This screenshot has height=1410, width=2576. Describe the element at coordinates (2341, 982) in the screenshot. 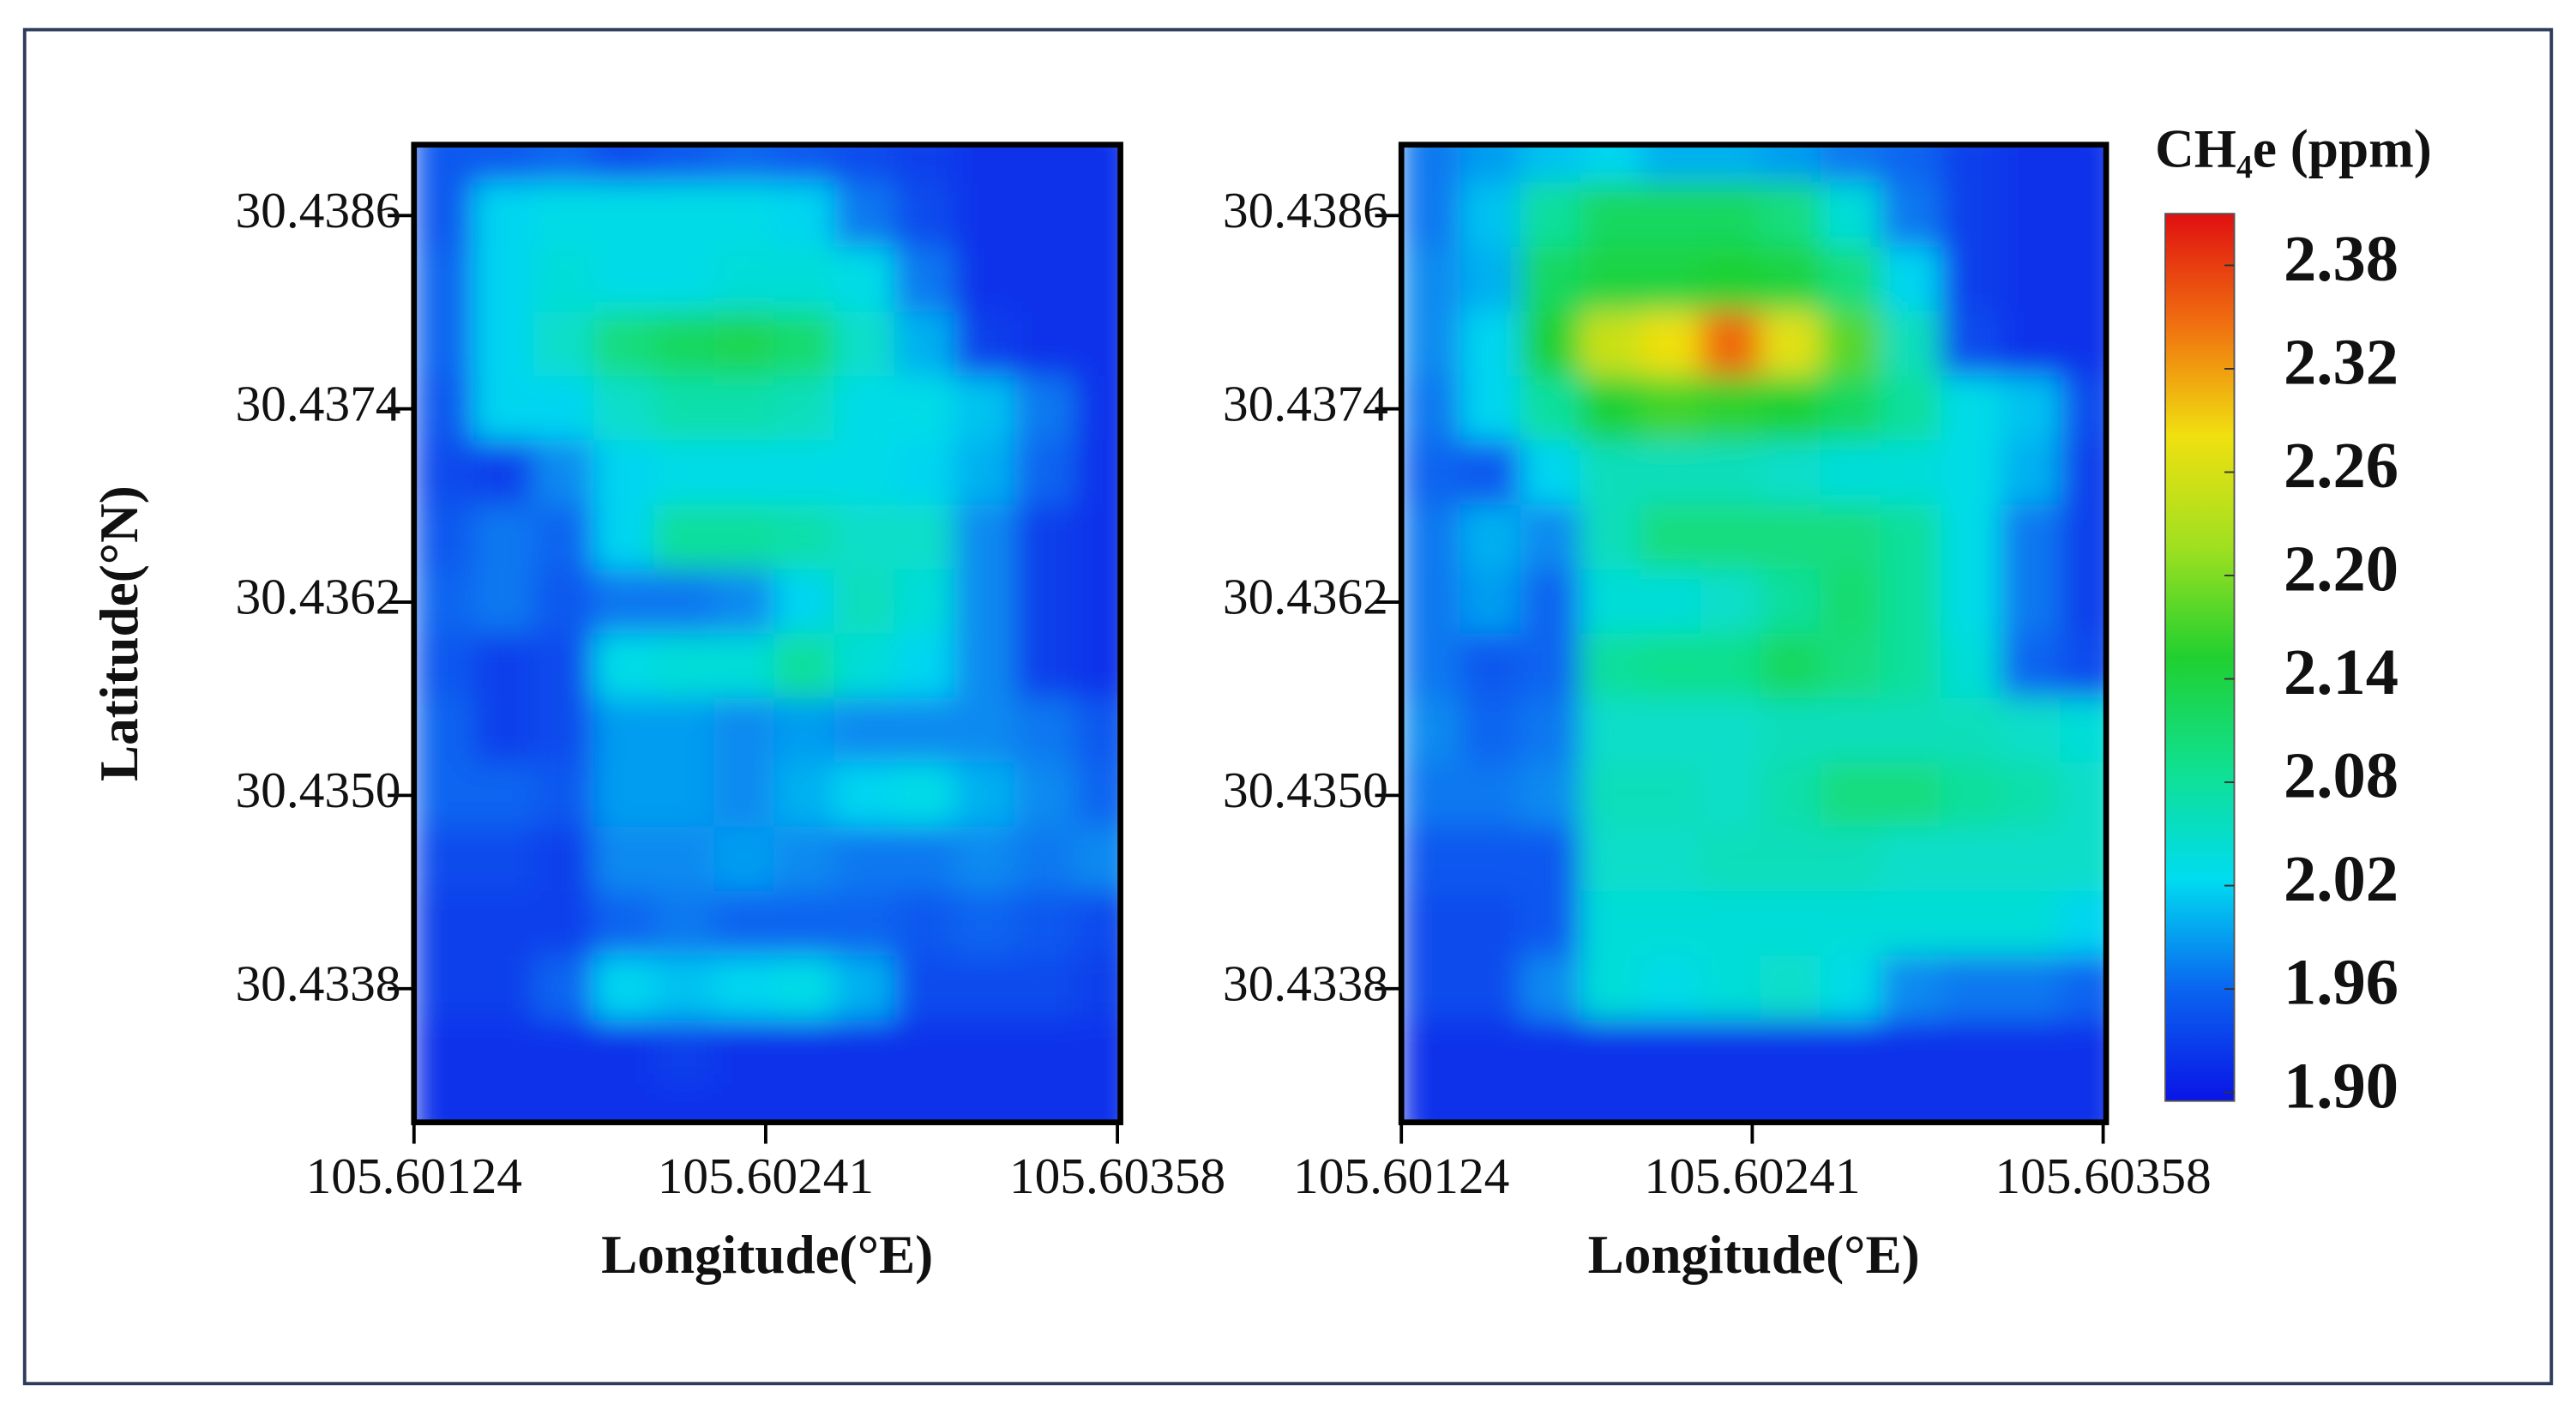

I see `colorbar-tick-label: 1.96` at that location.